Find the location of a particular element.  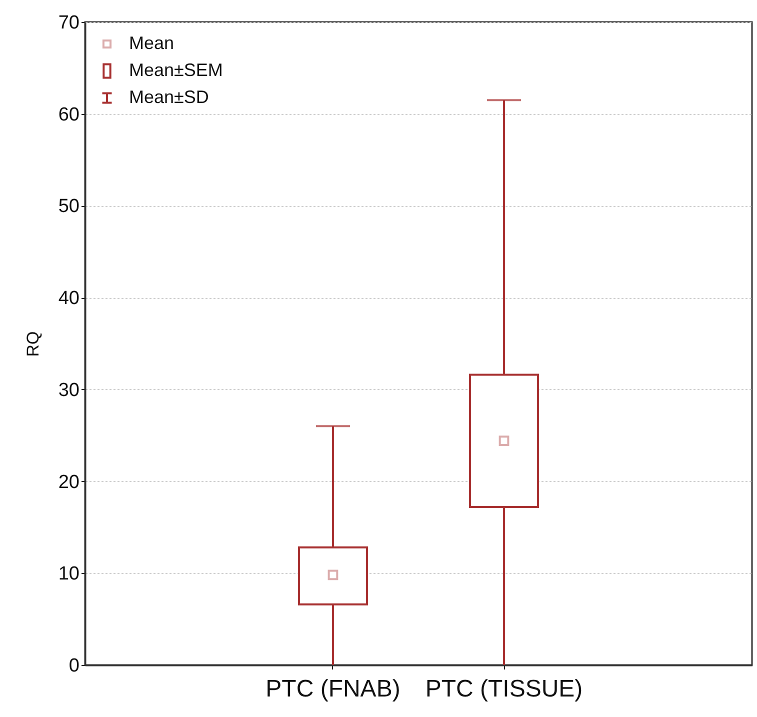

y-tick-label: 50 is located at coordinates (69, 207).